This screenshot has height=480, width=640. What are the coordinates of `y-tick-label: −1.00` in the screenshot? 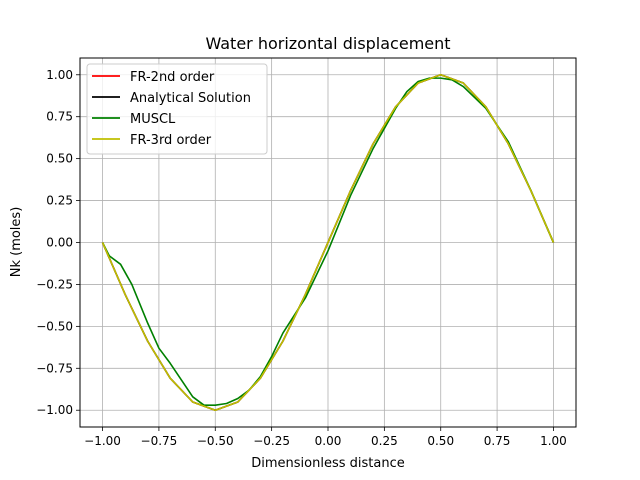 It's located at (54, 410).